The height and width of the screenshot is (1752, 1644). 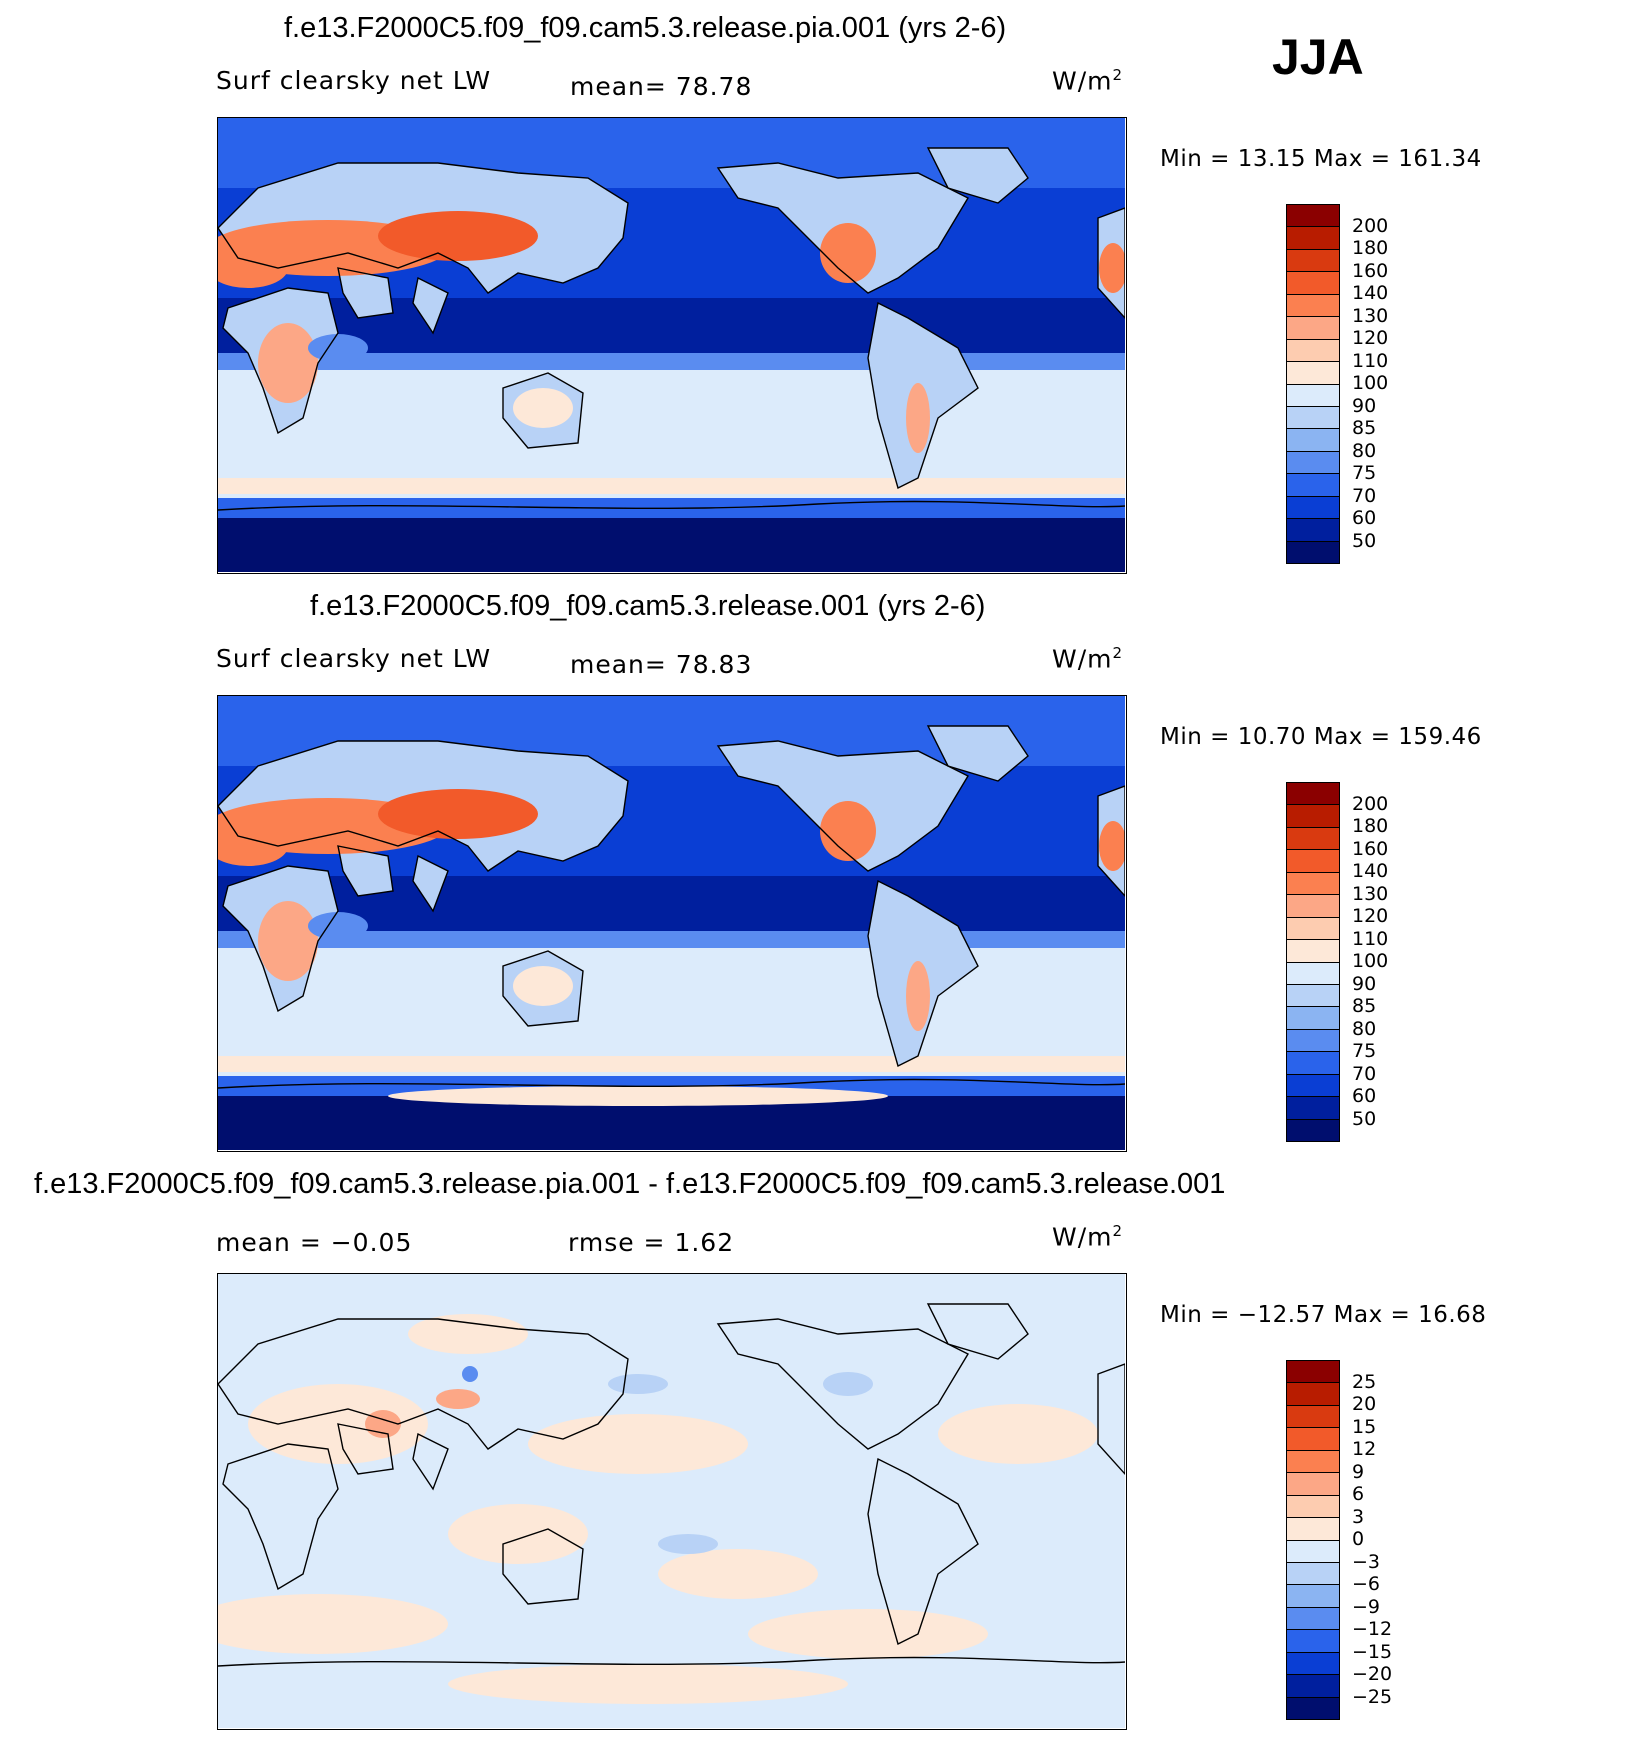 I want to click on coastlines, so click(x=671, y=1485).